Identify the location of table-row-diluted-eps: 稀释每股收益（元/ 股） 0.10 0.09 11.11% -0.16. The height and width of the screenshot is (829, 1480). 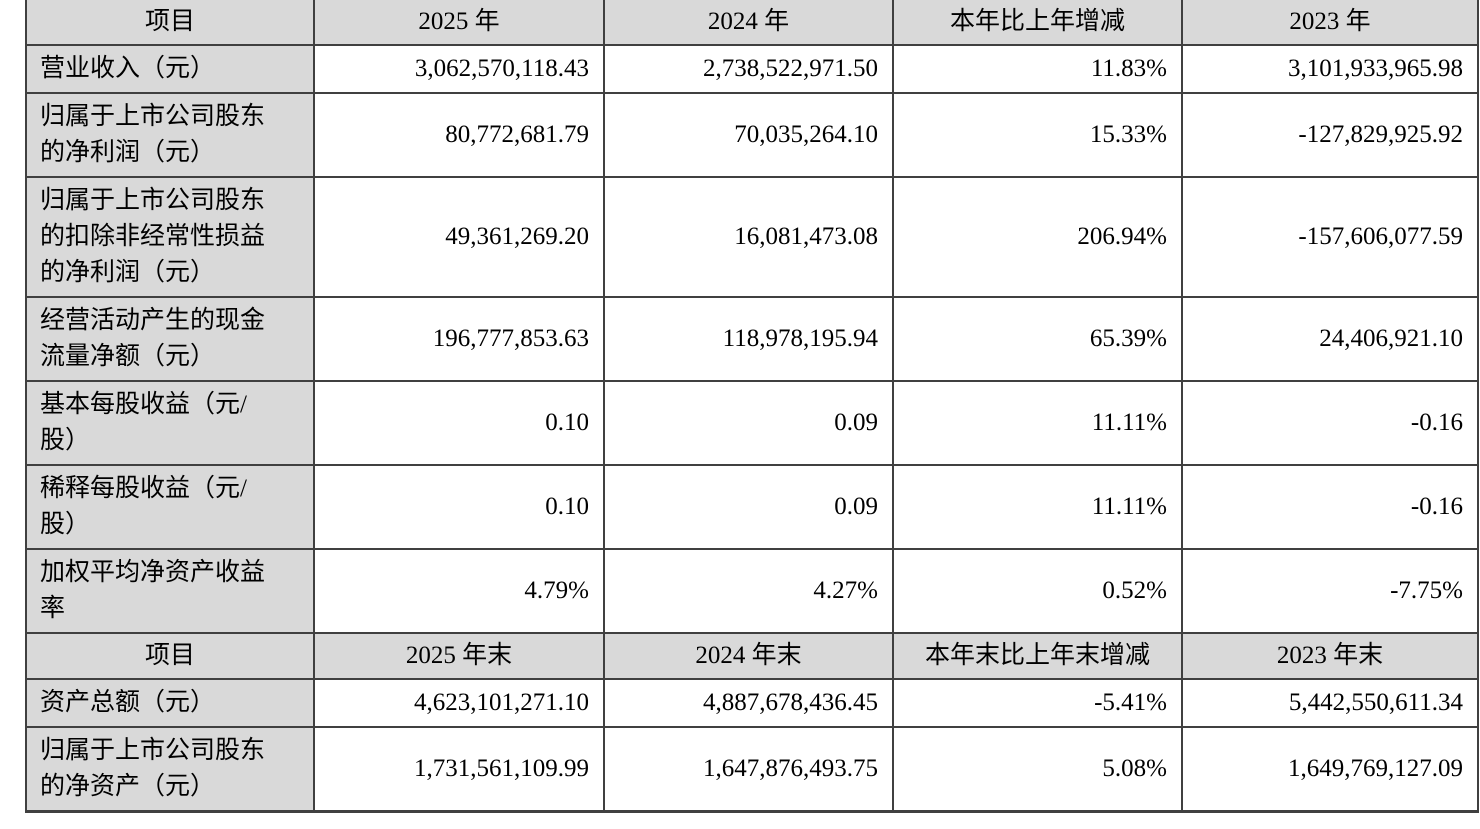
(752, 507).